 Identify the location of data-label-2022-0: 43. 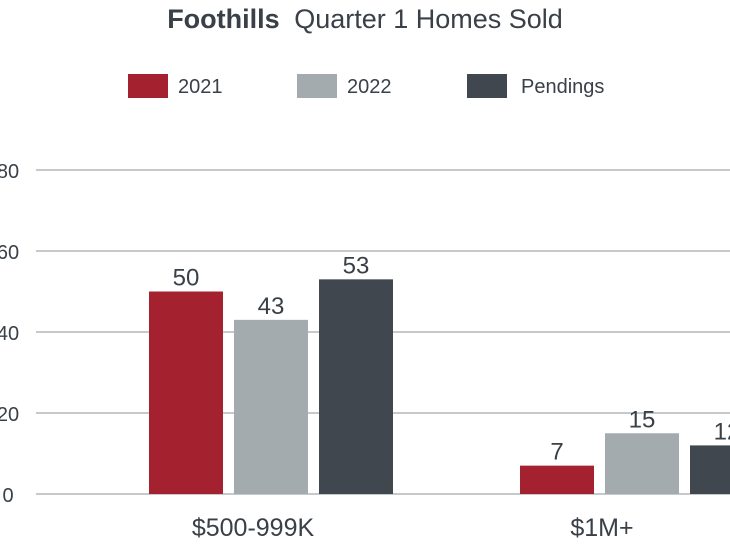
(271, 306).